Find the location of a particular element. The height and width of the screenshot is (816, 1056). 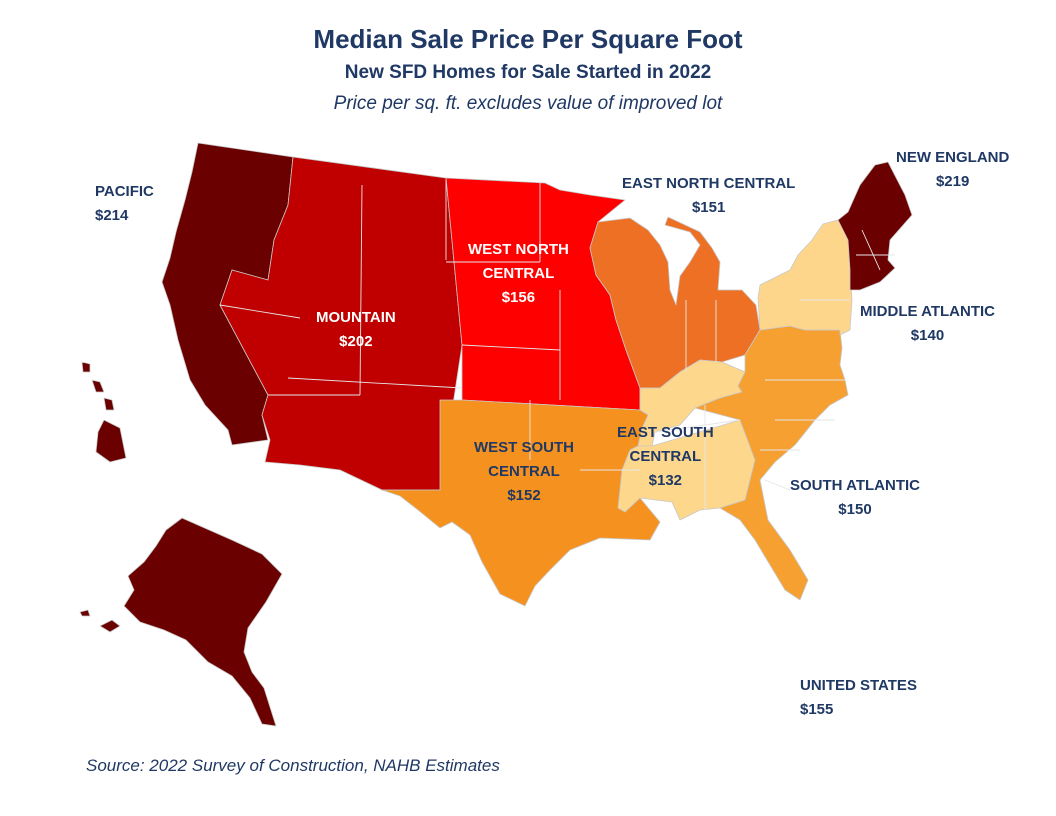

label-west-north-central-value: $156 is located at coordinates (518, 297).